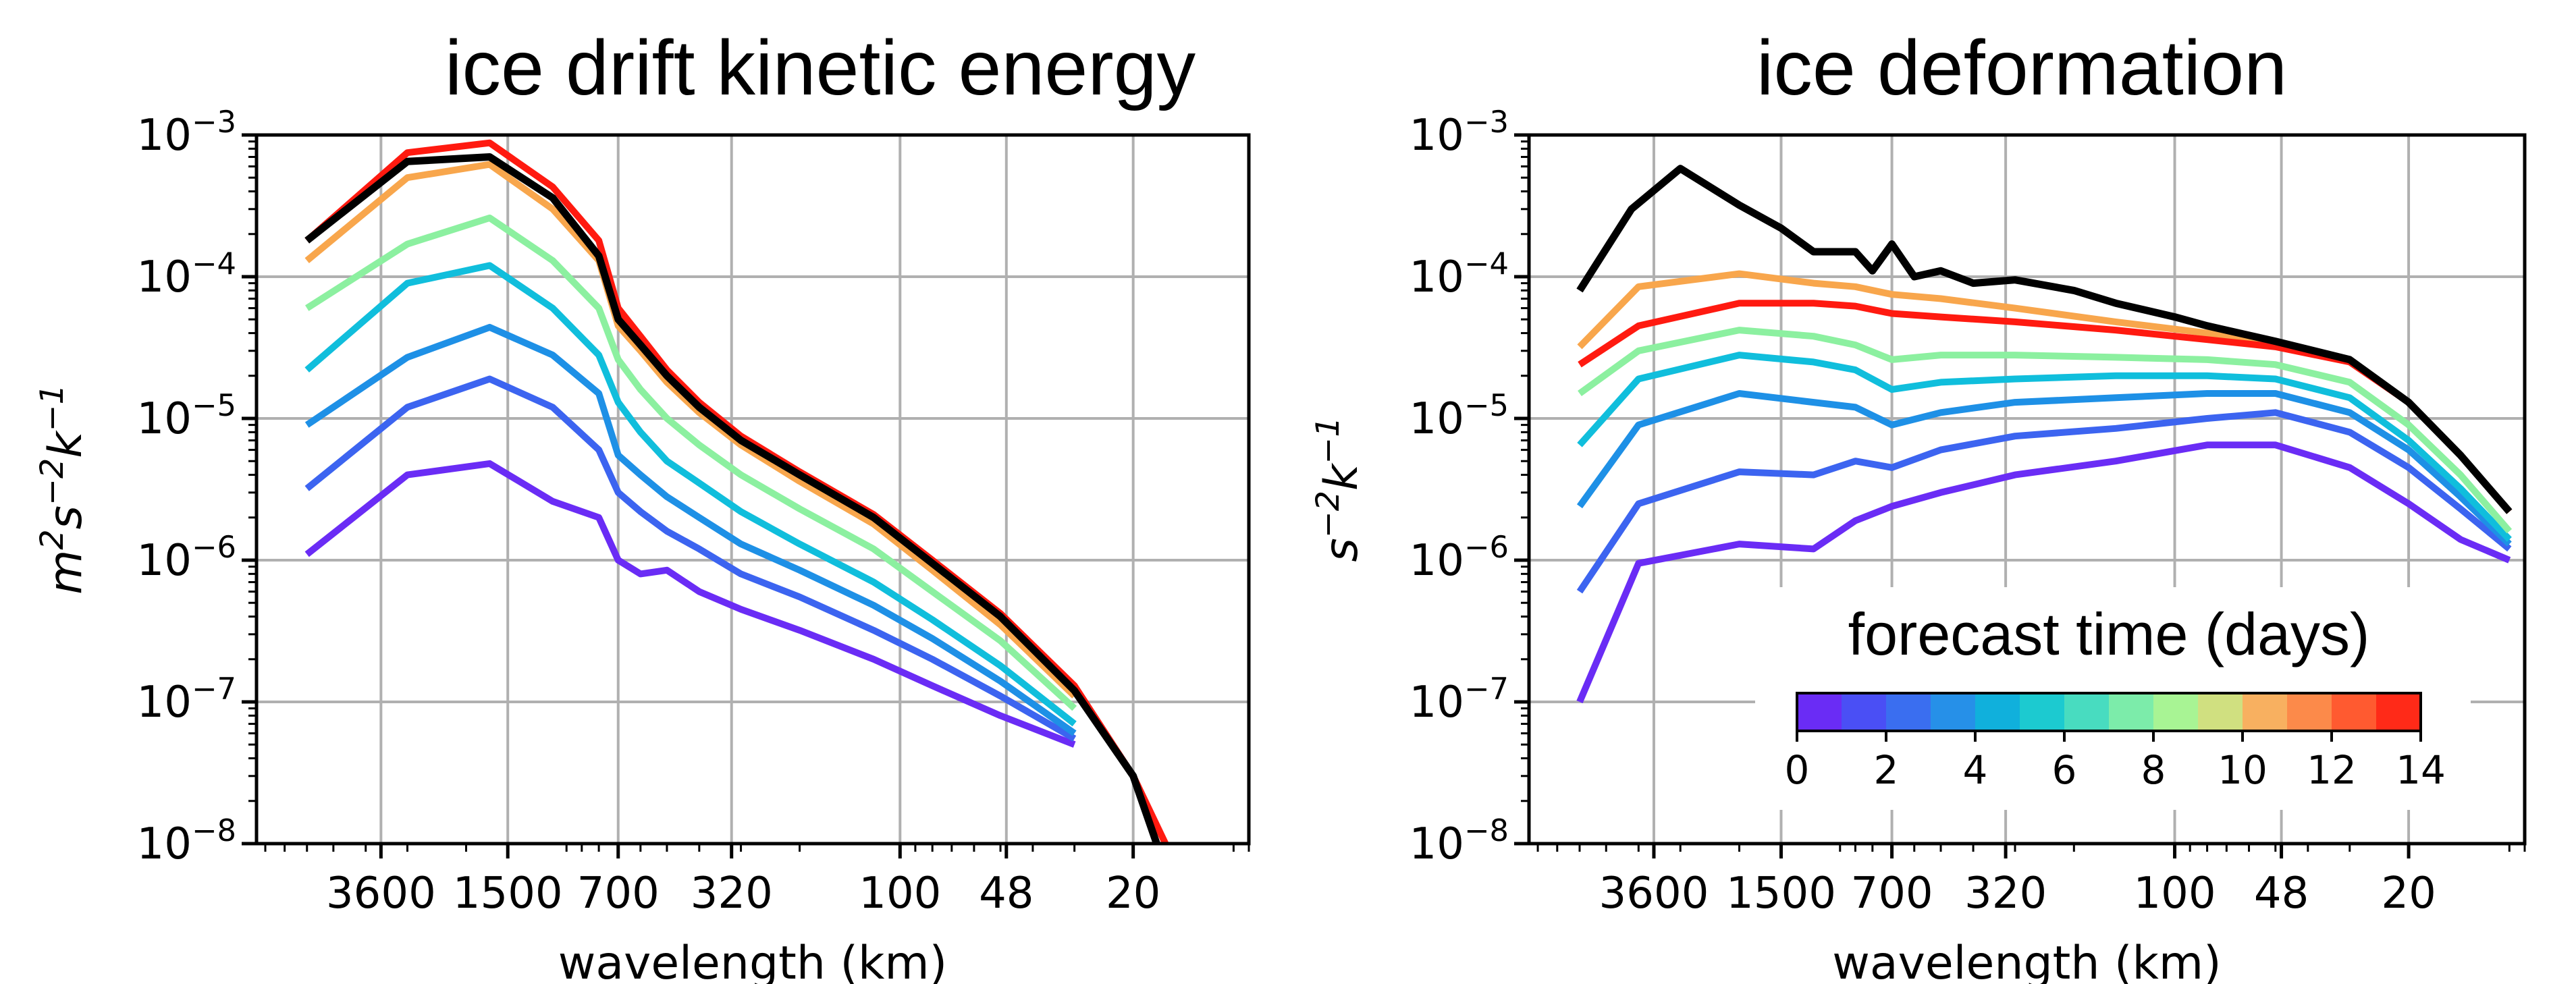 Image resolution: width=2576 pixels, height=984 pixels. I want to click on colorbar-tick-label: 14, so click(2421, 770).